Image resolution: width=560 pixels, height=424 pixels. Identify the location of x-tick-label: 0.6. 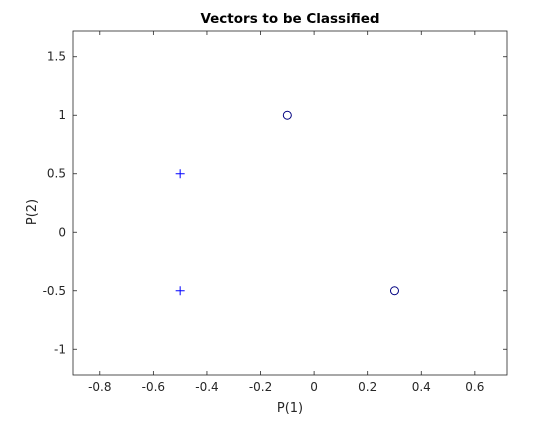
(474, 387).